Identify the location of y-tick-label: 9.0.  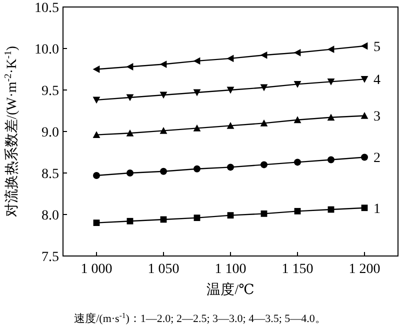
(50, 133).